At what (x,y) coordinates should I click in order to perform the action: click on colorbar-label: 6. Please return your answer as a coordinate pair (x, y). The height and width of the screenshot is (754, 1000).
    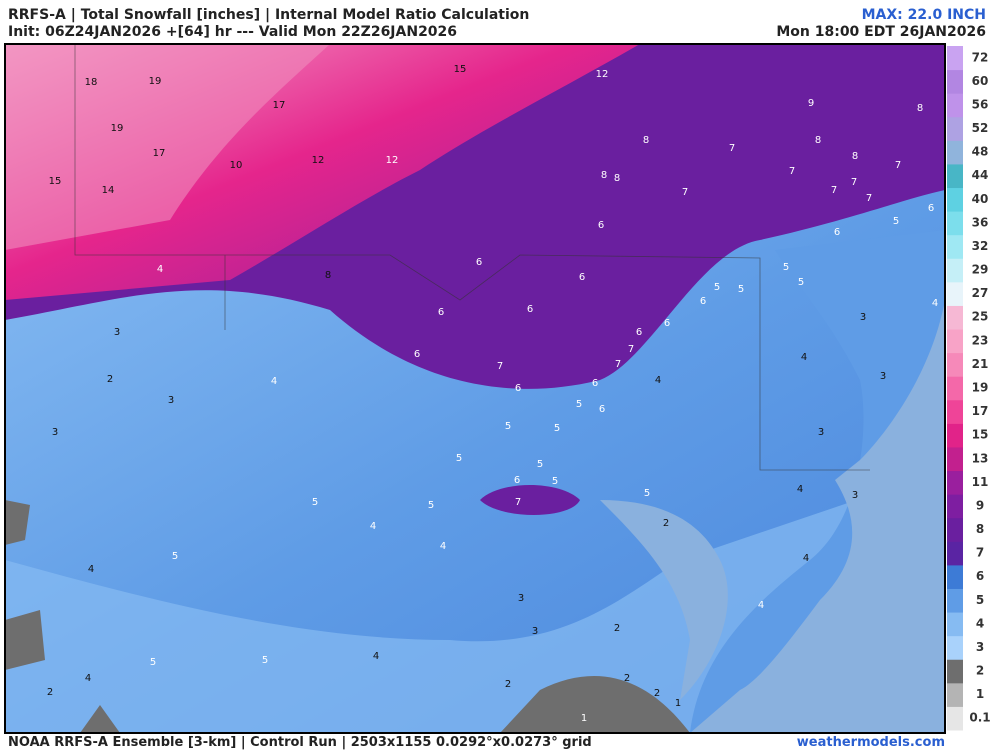
    Looking at the image, I should click on (980, 576).